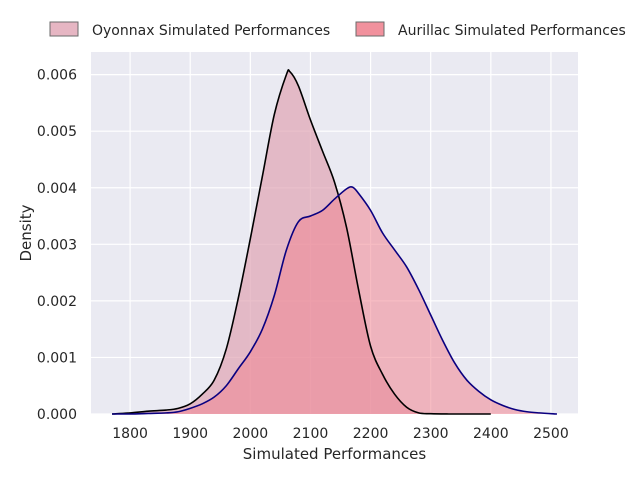 The width and height of the screenshot is (640, 480). Describe the element at coordinates (371, 434) in the screenshot. I see `x-tick-label: 2200` at that location.